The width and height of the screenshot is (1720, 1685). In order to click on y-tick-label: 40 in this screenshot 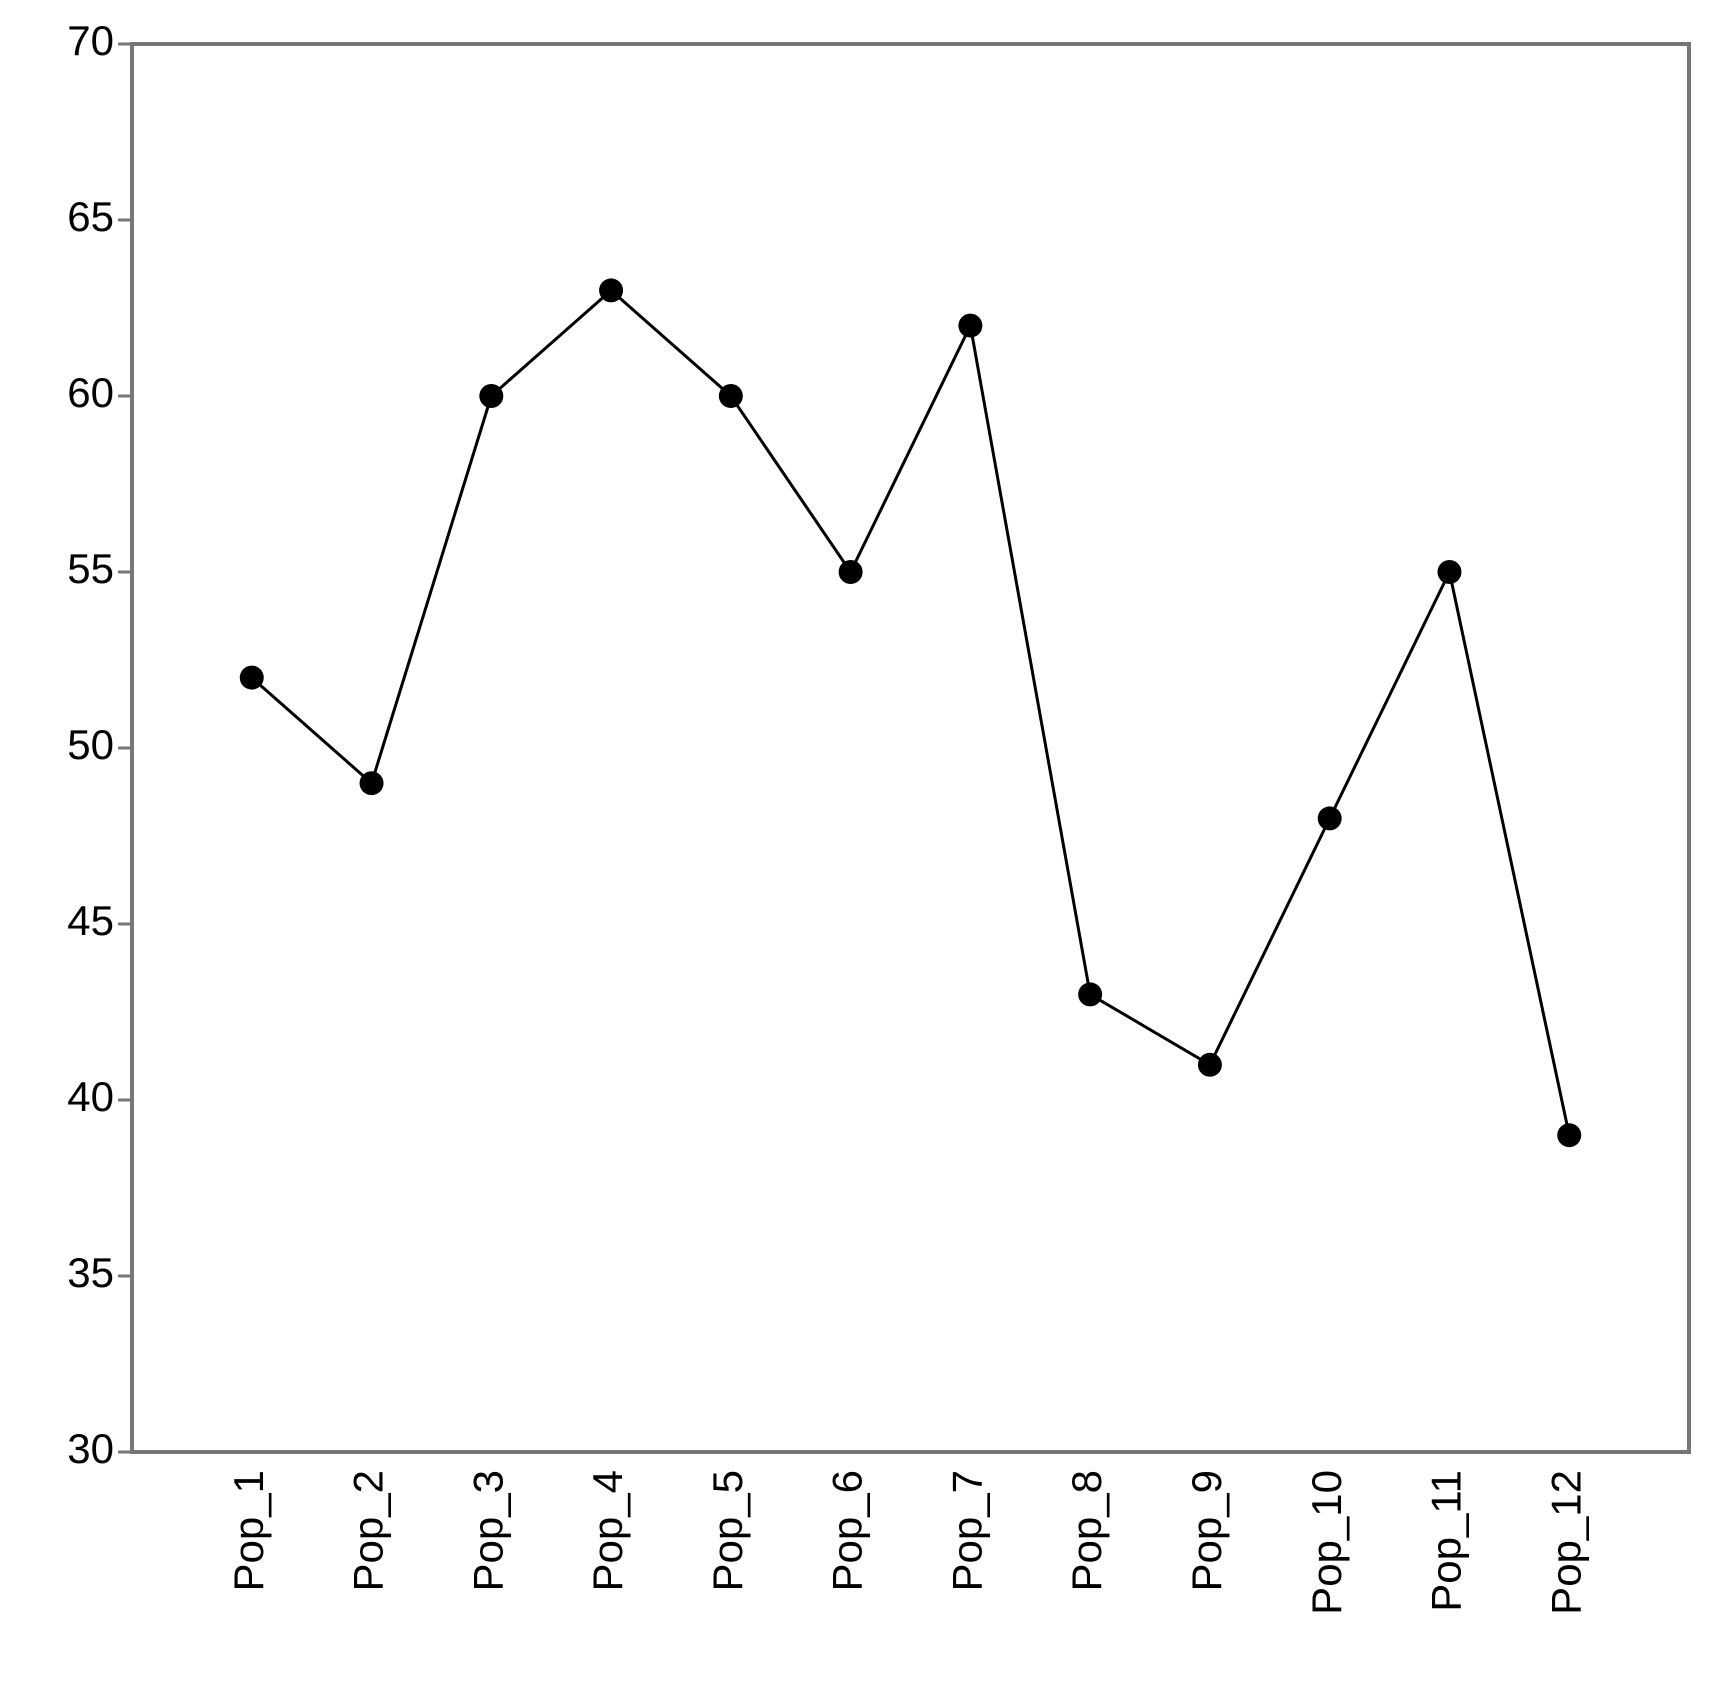, I will do `click(90, 1096)`.